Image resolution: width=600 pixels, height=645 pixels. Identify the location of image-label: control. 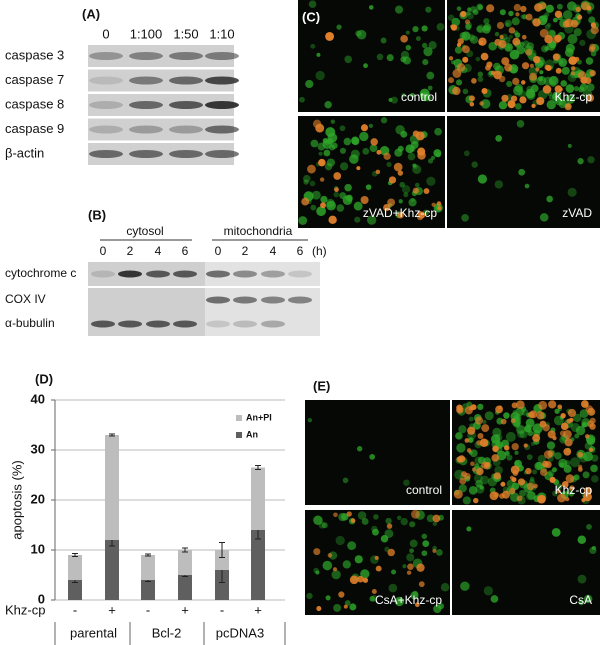
(419, 97).